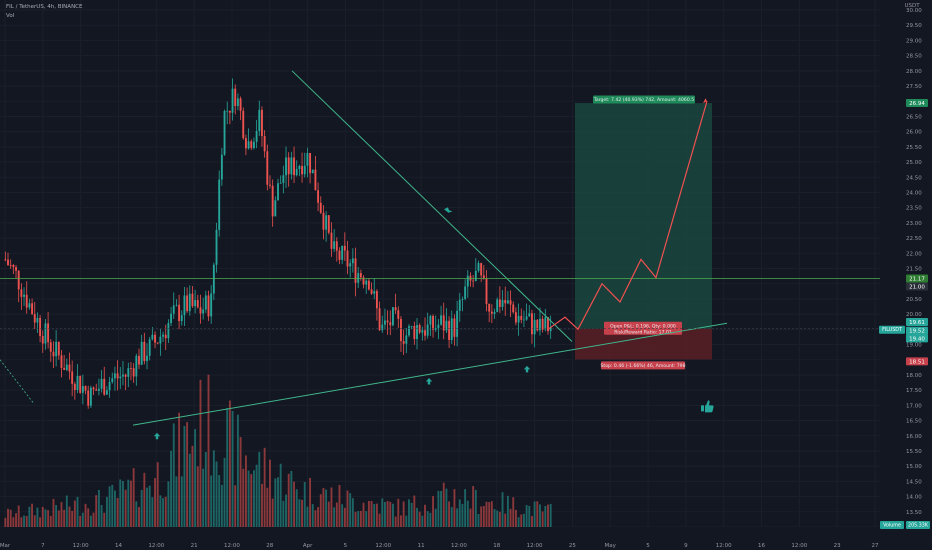 The width and height of the screenshot is (932, 550). I want to click on price-tick-label: 17.00, so click(914, 406).